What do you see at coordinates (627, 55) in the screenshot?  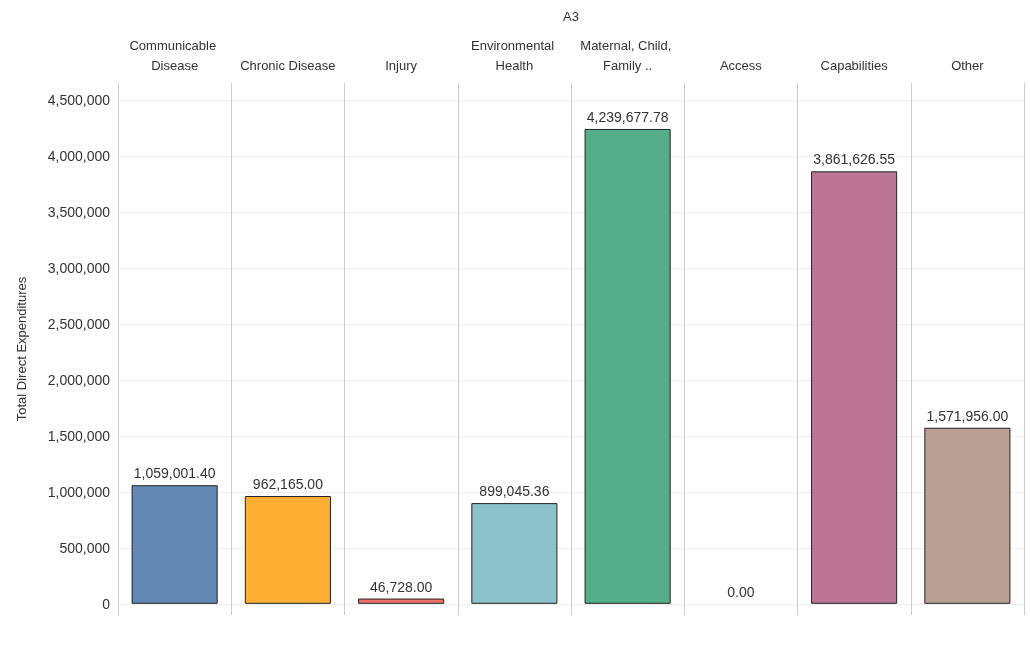 I see `x-tick-label: Maternal, Child, Family ..` at bounding box center [627, 55].